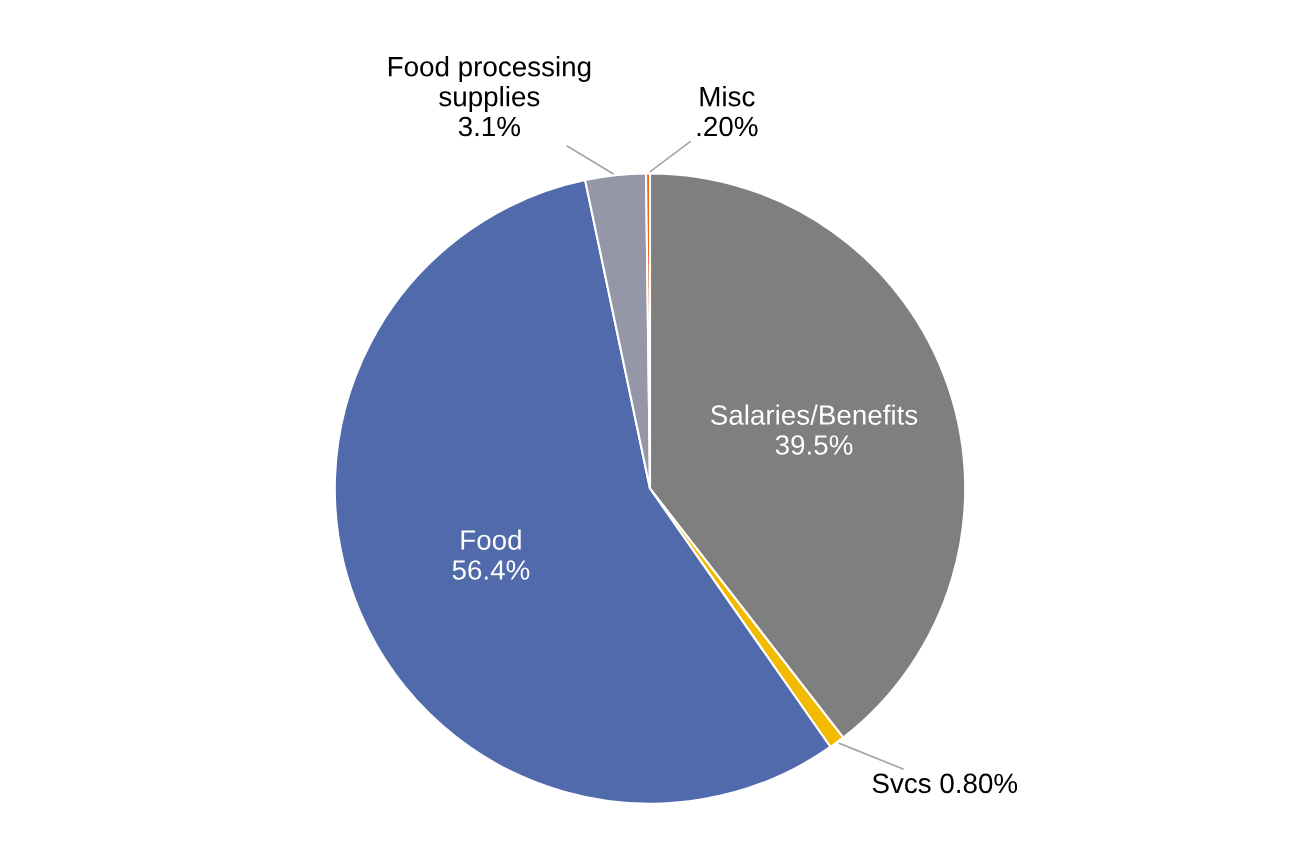  What do you see at coordinates (727, 126) in the screenshot?
I see `data-label: .20%` at bounding box center [727, 126].